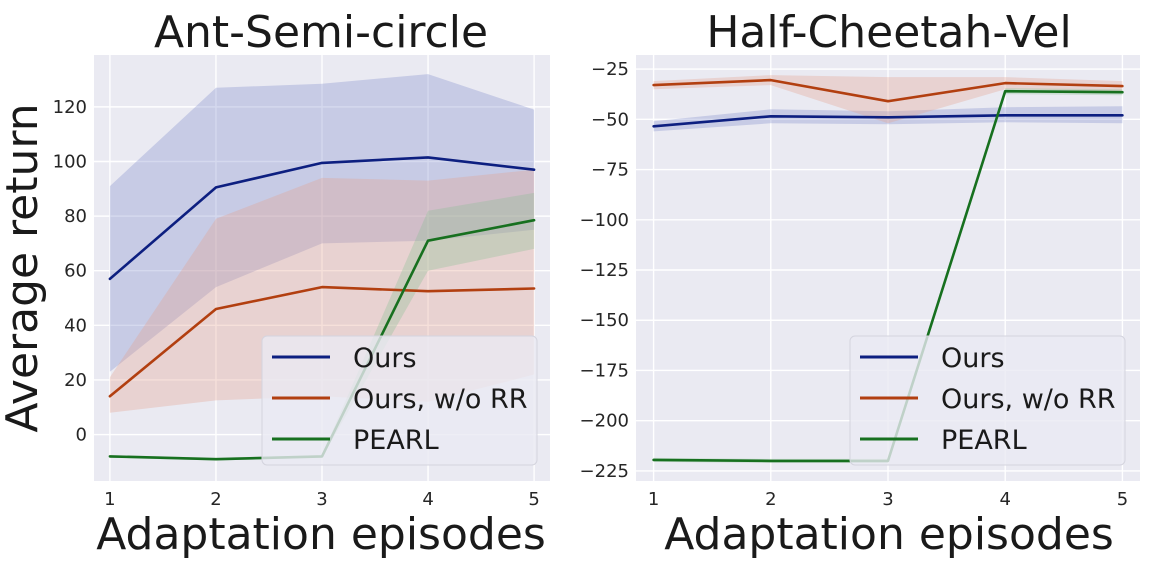 This screenshot has width=1153, height=564. What do you see at coordinates (604, 370) in the screenshot?
I see `ytick-label: −175` at bounding box center [604, 370].